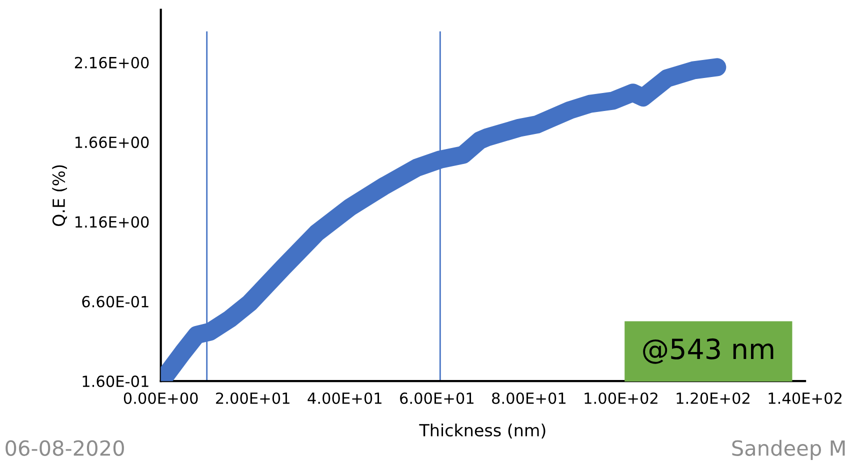 This screenshot has width=851, height=467. I want to click on x-tick-label: 6.00E+01, so click(437, 398).